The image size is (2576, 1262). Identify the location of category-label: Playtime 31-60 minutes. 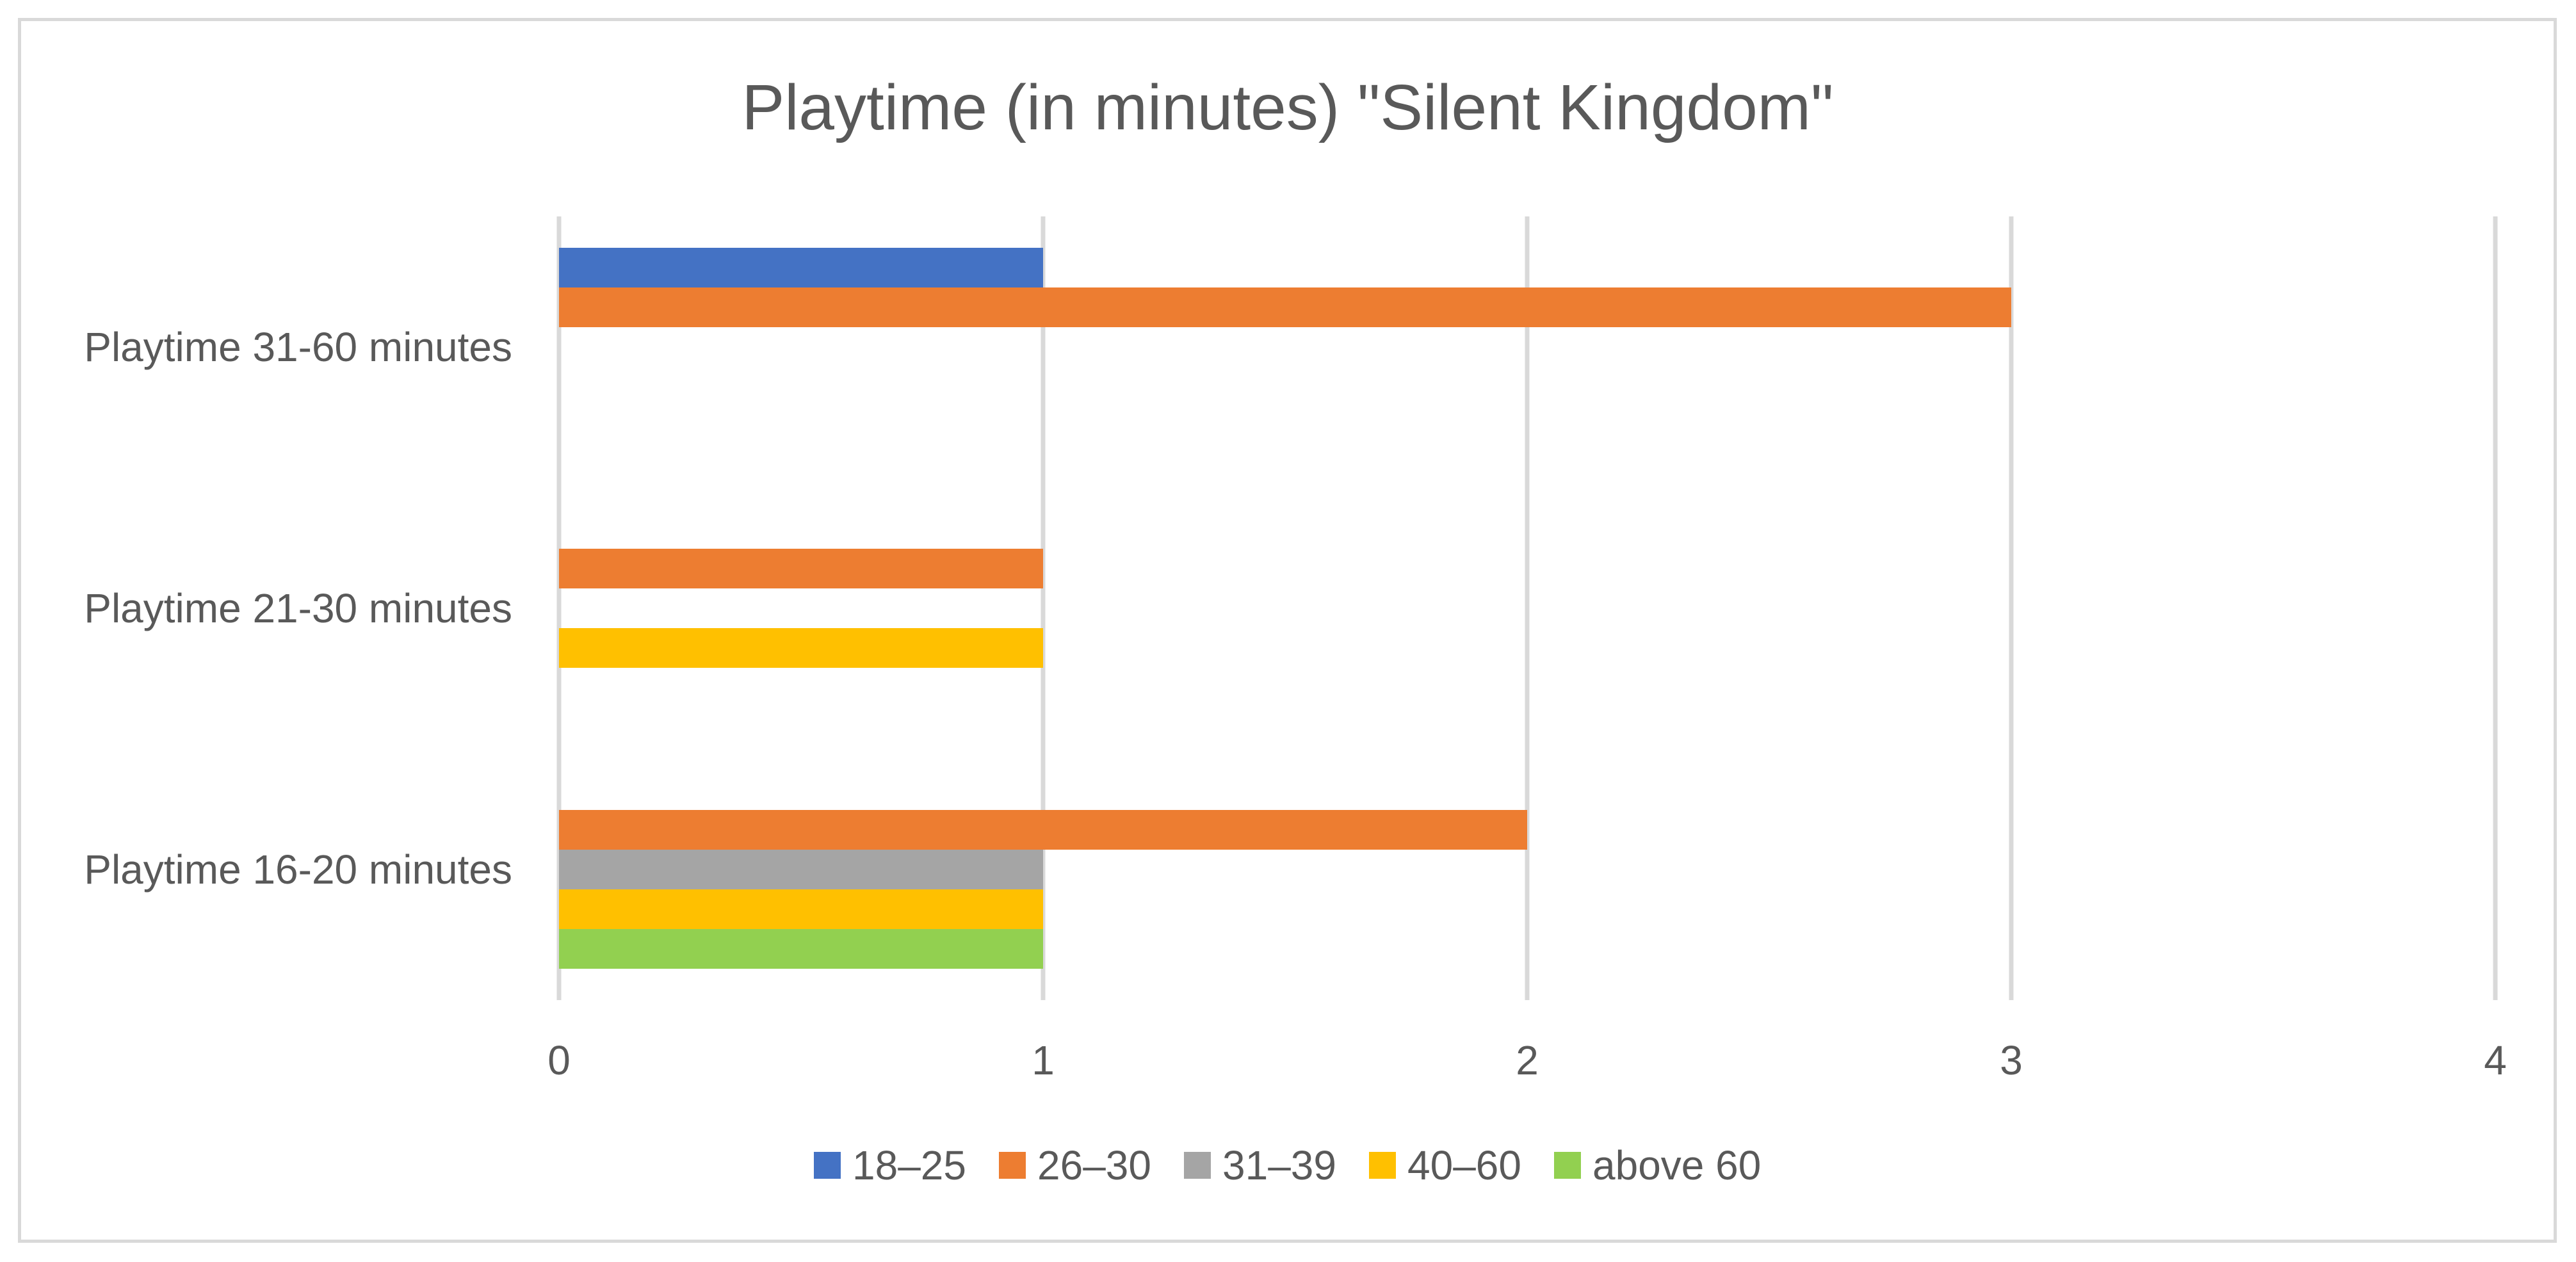
(298, 347).